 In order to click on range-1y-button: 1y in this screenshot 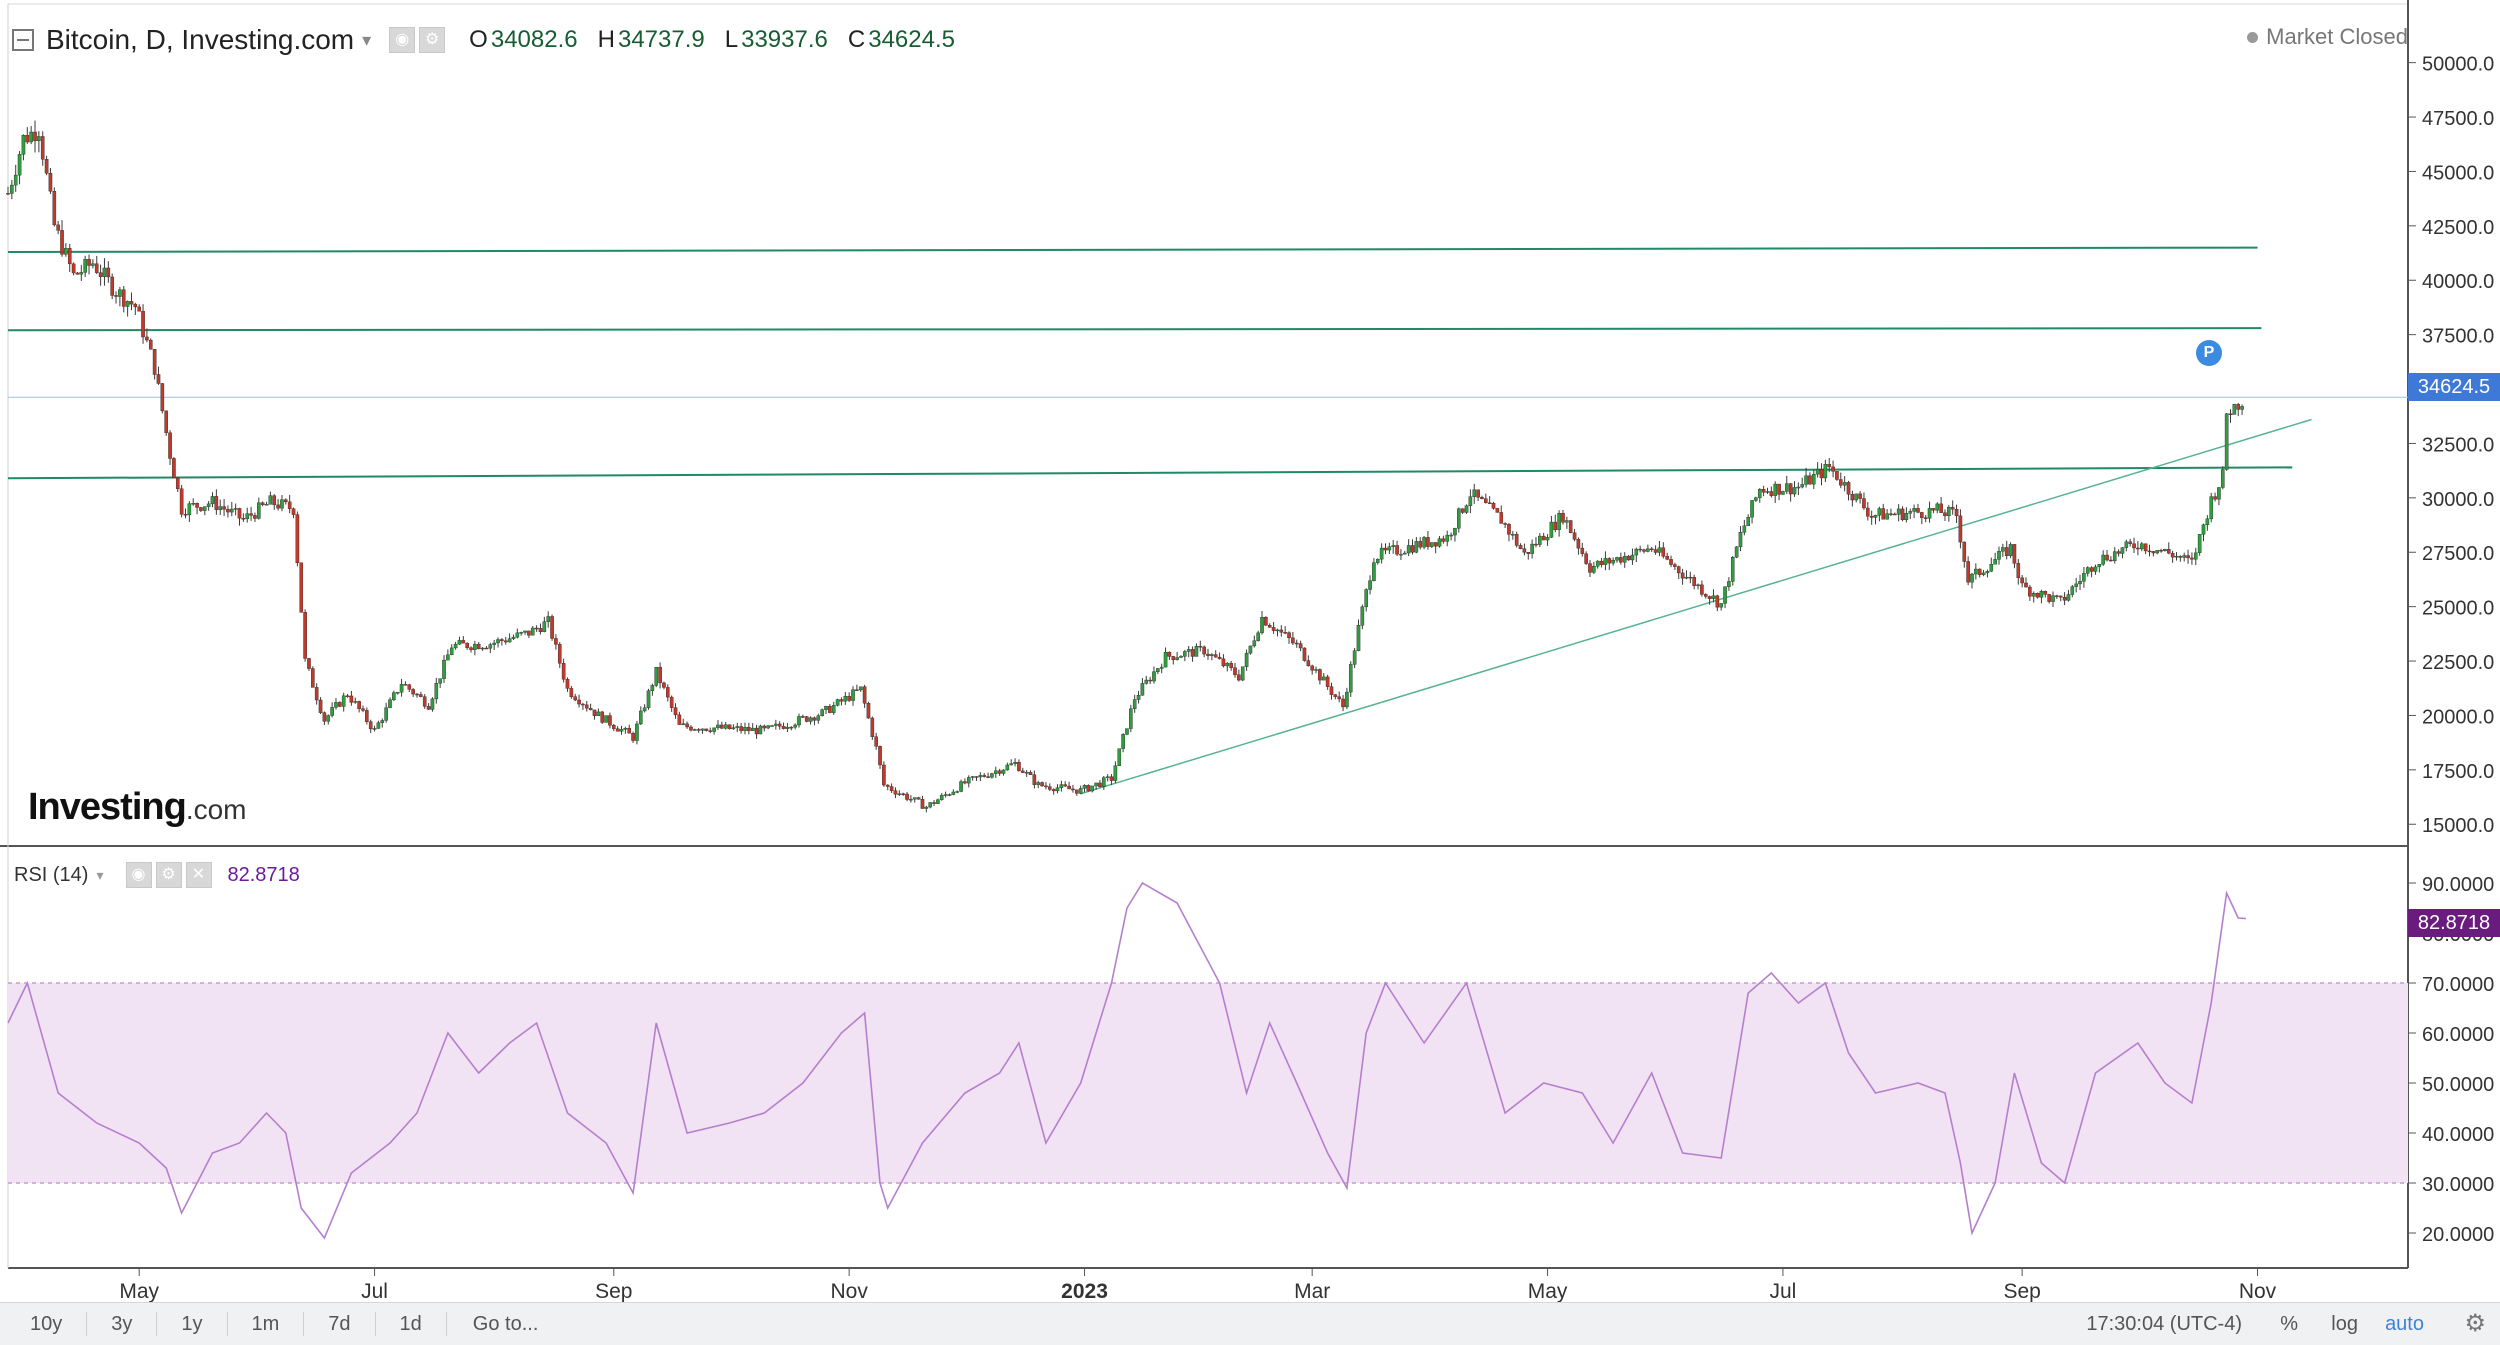, I will do `click(192, 1324)`.